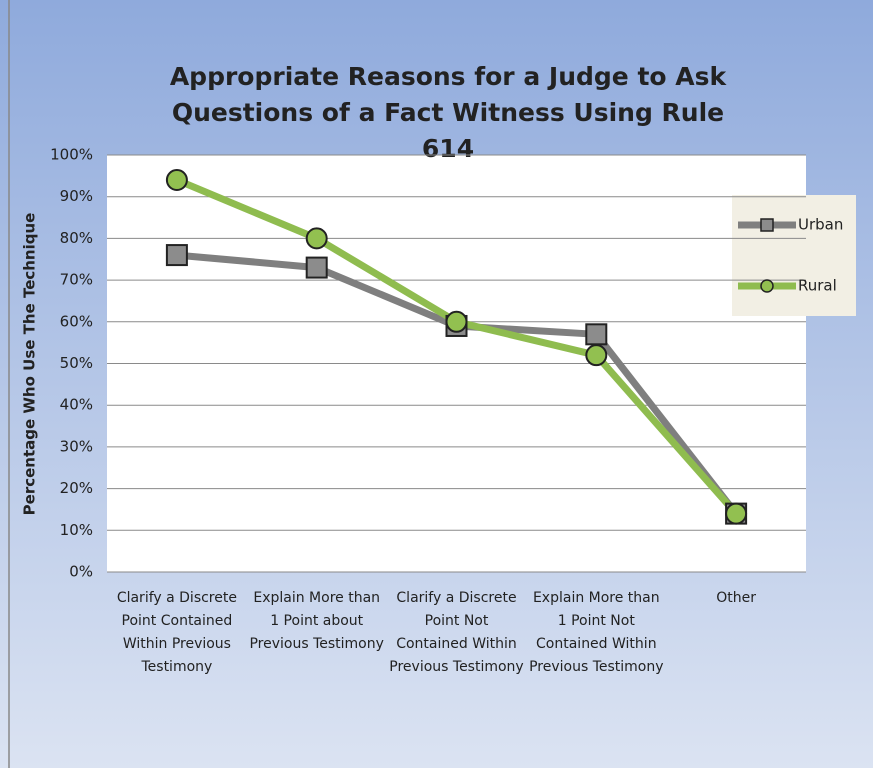  I want to click on y-tick-label: 50%, so click(76, 363).